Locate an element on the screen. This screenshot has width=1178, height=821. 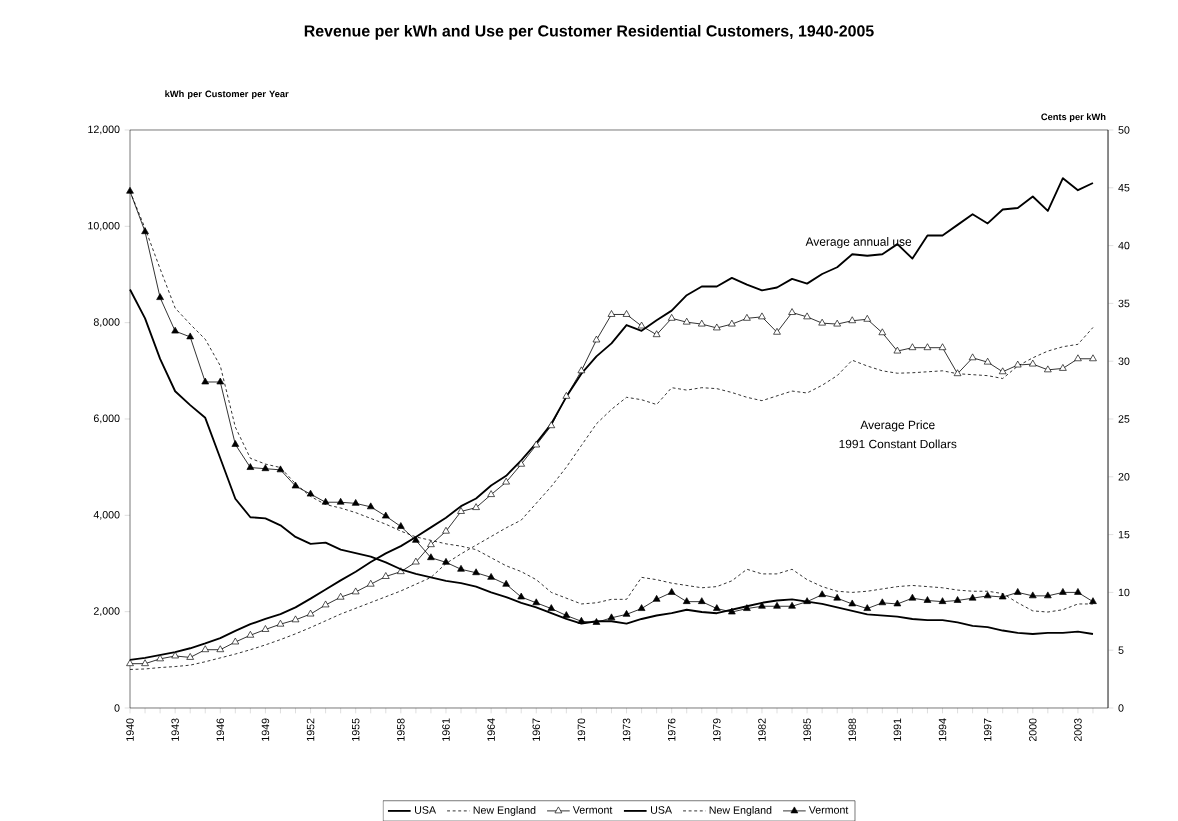
x-tick-label: 1949 is located at coordinates (265, 729).